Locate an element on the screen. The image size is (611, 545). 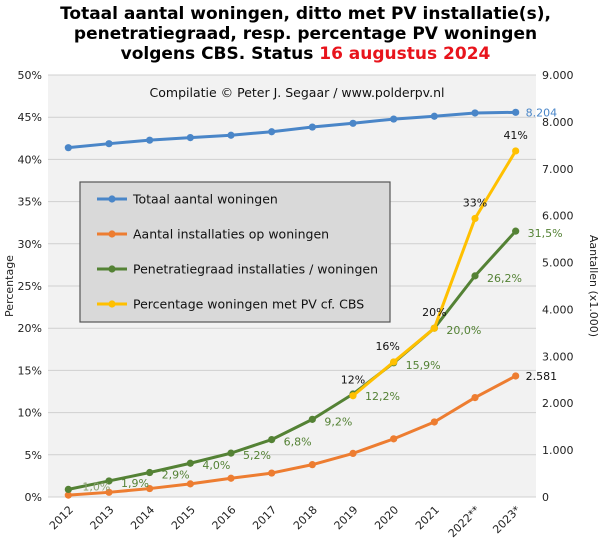
legend-label-1: Aantal installaties op woningen is located at coordinates (231, 234).